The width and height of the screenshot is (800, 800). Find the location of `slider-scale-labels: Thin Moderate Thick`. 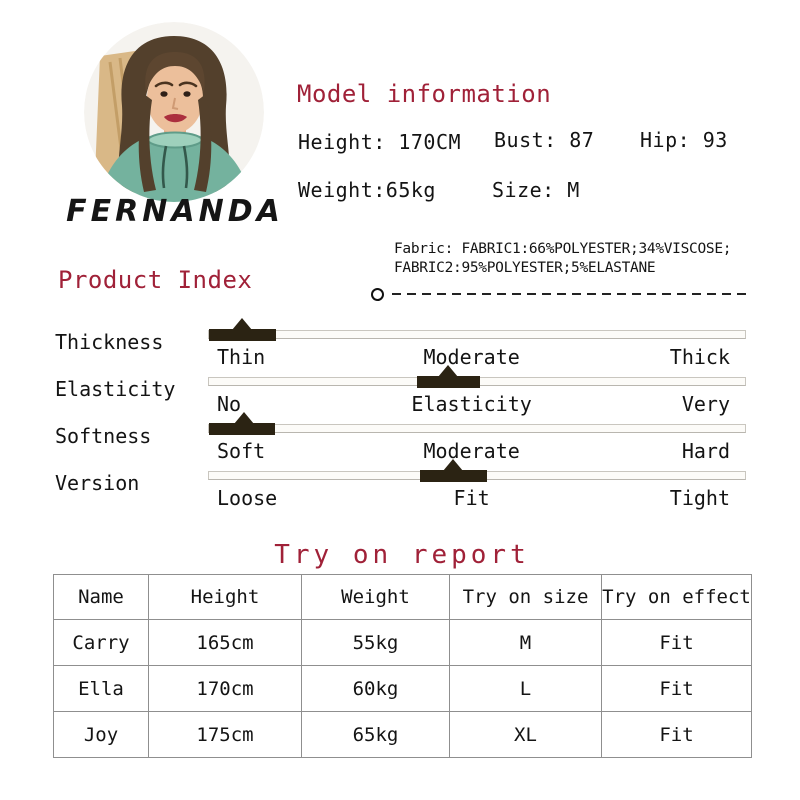

slider-scale-labels: Thin Moderate Thick is located at coordinates (477, 357).